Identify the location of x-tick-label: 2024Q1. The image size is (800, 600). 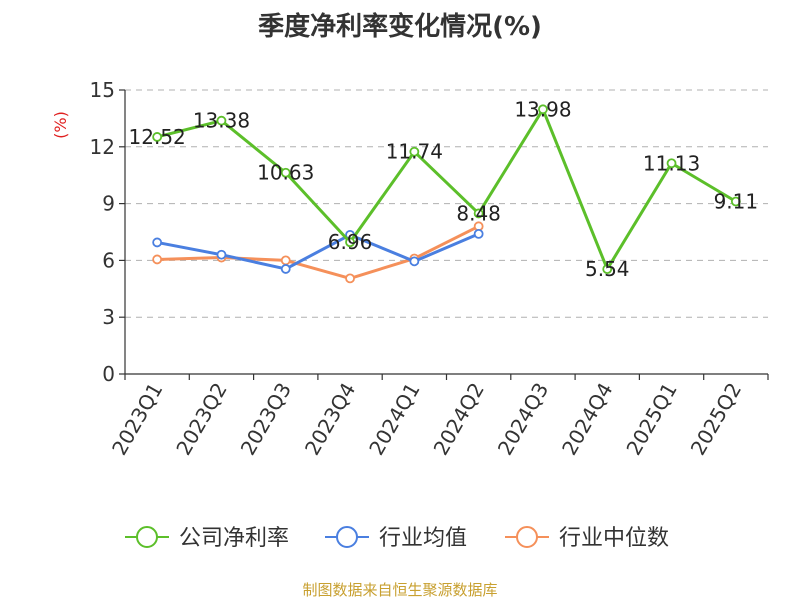
(394, 419).